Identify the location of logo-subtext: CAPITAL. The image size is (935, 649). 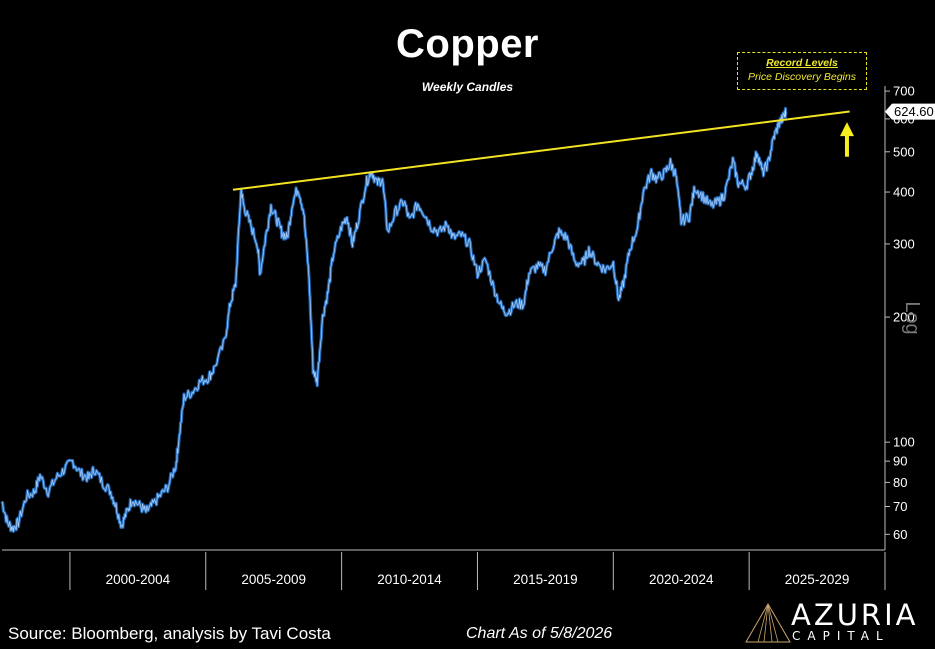
(841, 636).